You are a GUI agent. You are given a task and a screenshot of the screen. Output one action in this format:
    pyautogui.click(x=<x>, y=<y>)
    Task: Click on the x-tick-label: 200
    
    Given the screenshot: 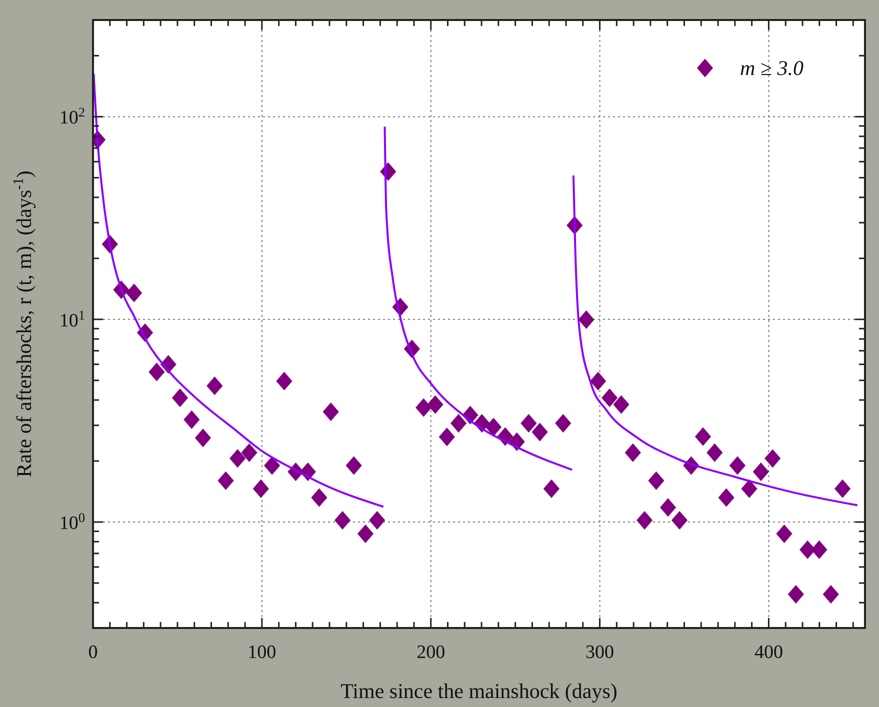 What is the action you would take?
    pyautogui.click(x=431, y=652)
    